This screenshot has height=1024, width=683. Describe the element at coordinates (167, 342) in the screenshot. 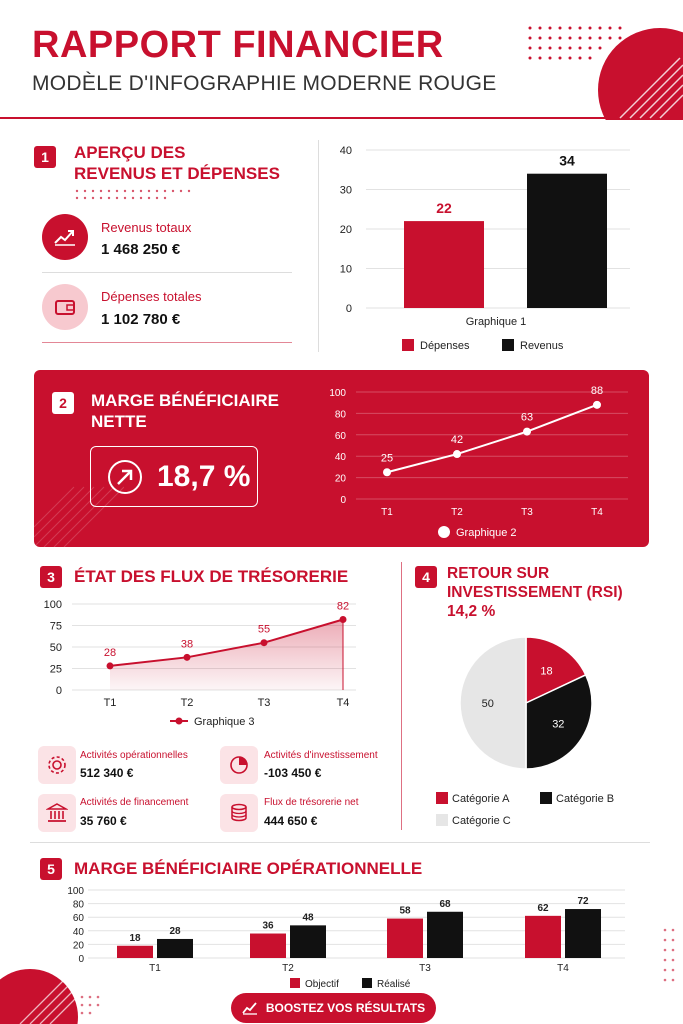

I see `divider` at that location.